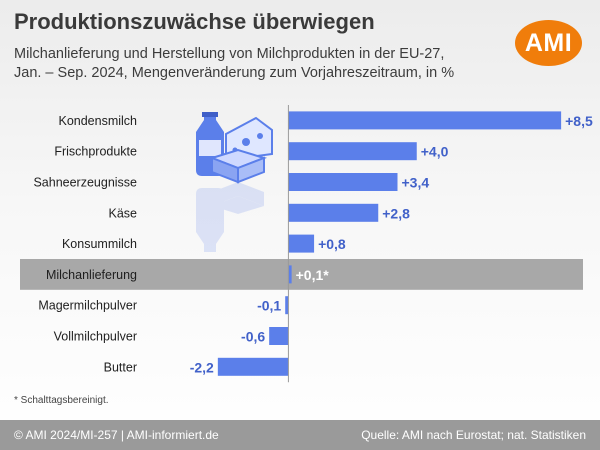 The image size is (600, 450). I want to click on value-label: +8,5, so click(579, 121).